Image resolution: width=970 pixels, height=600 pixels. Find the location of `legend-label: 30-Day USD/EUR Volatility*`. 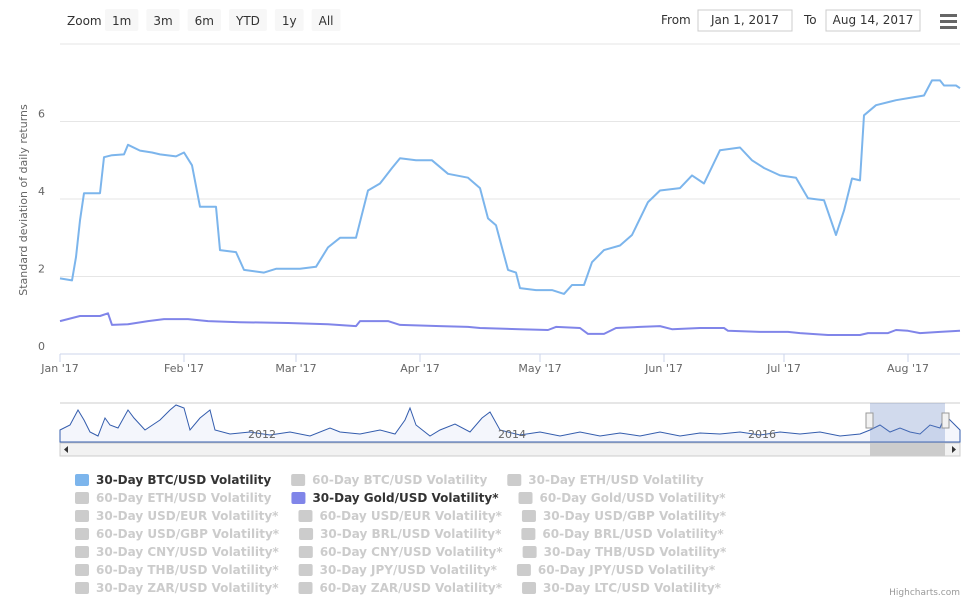

legend-label: 30-Day USD/EUR Volatility* is located at coordinates (187, 516).